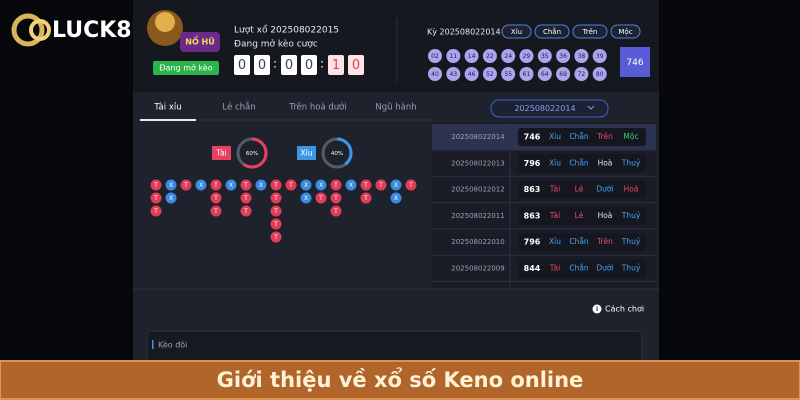  Describe the element at coordinates (286, 30) in the screenshot. I see `round-label: Lượt xổ 202508022015` at that location.